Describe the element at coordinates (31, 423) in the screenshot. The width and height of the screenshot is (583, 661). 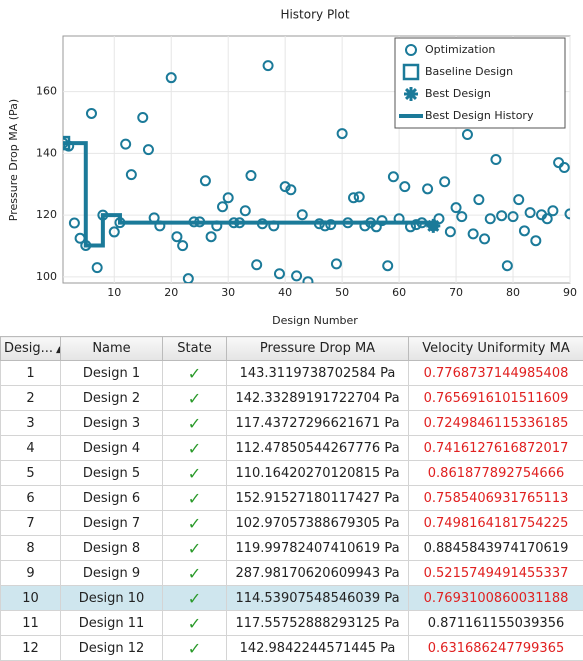
I see `table-cell: 3` at that location.